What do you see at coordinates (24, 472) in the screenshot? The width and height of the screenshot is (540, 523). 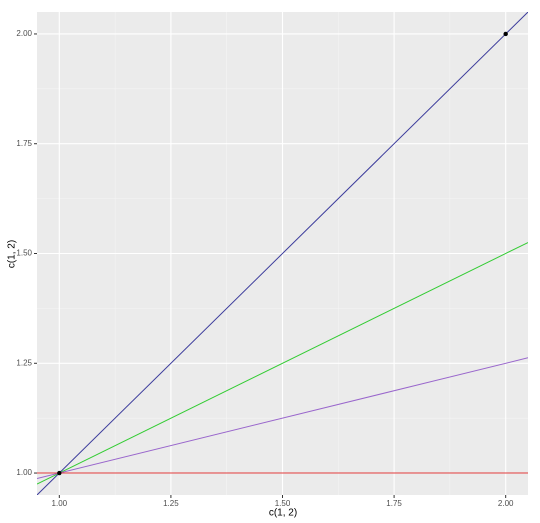 I see `y-tick-label: 1.00` at bounding box center [24, 472].